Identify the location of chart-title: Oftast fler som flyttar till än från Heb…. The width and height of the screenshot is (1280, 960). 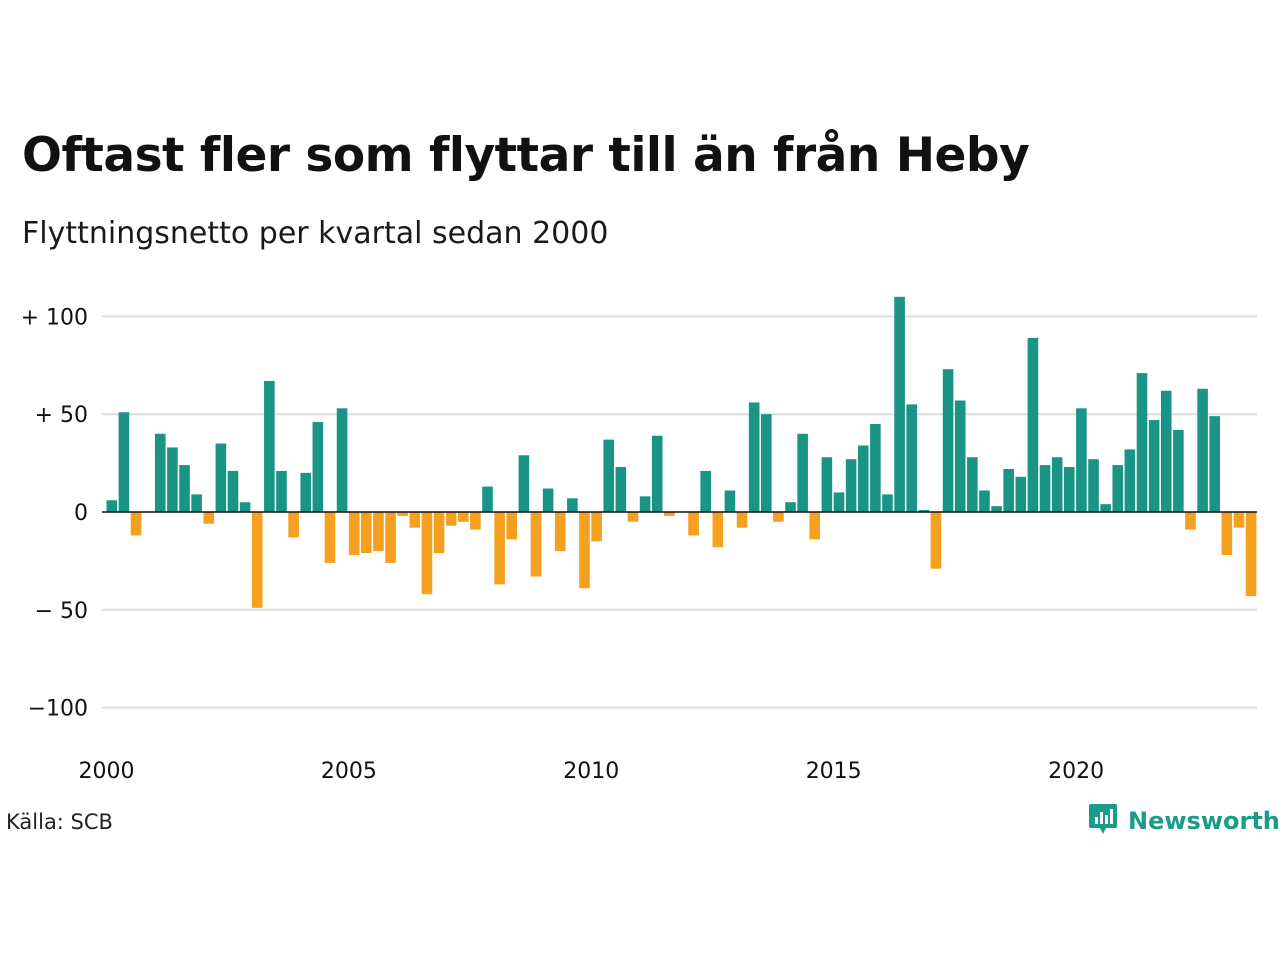
(526, 155).